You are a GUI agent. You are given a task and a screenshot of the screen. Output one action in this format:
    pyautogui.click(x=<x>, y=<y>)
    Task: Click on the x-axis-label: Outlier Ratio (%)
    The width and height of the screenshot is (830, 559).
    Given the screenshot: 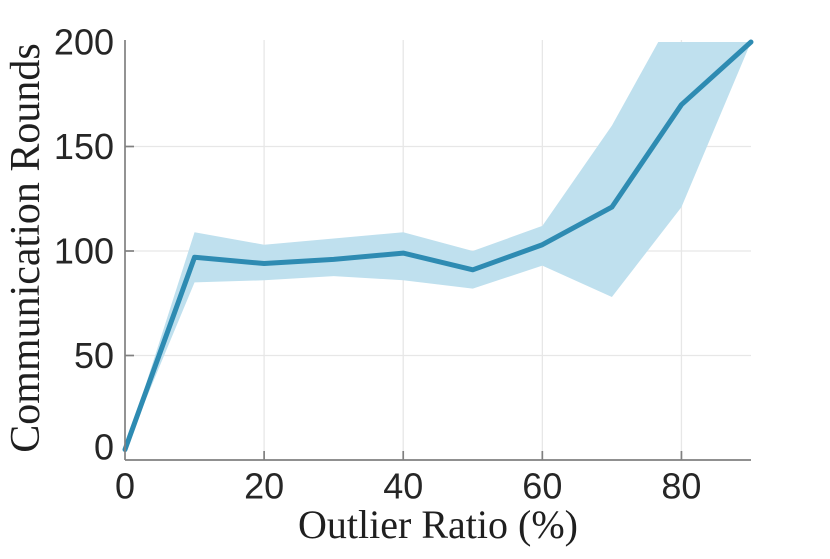 What is the action you would take?
    pyautogui.click(x=438, y=524)
    